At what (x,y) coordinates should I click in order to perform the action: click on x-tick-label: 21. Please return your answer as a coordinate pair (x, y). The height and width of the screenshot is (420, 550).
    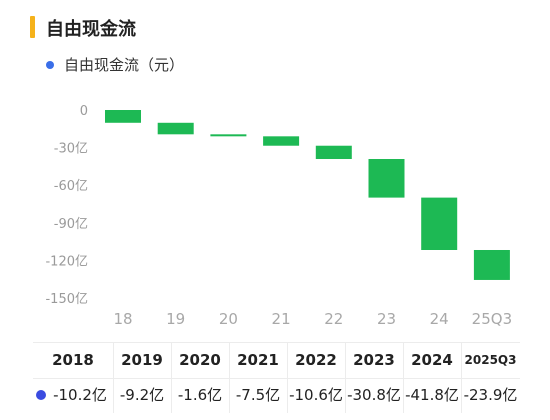
    Looking at the image, I should click on (281, 319).